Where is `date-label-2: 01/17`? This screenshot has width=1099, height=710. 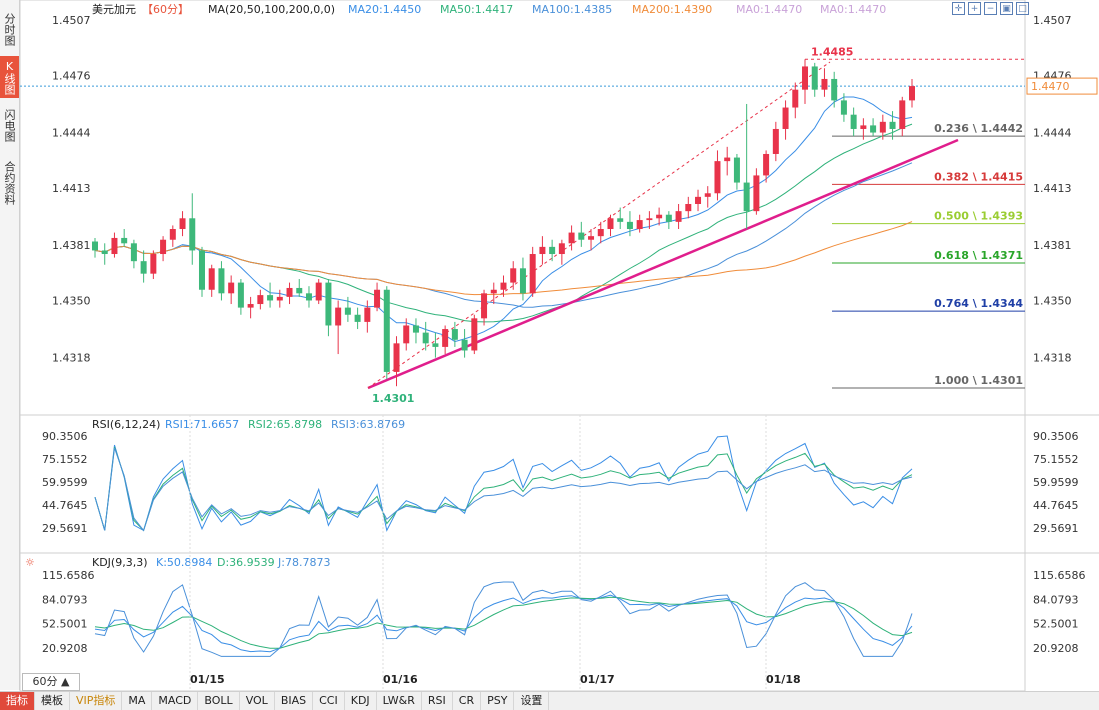
date-label-2: 01/17 is located at coordinates (597, 679).